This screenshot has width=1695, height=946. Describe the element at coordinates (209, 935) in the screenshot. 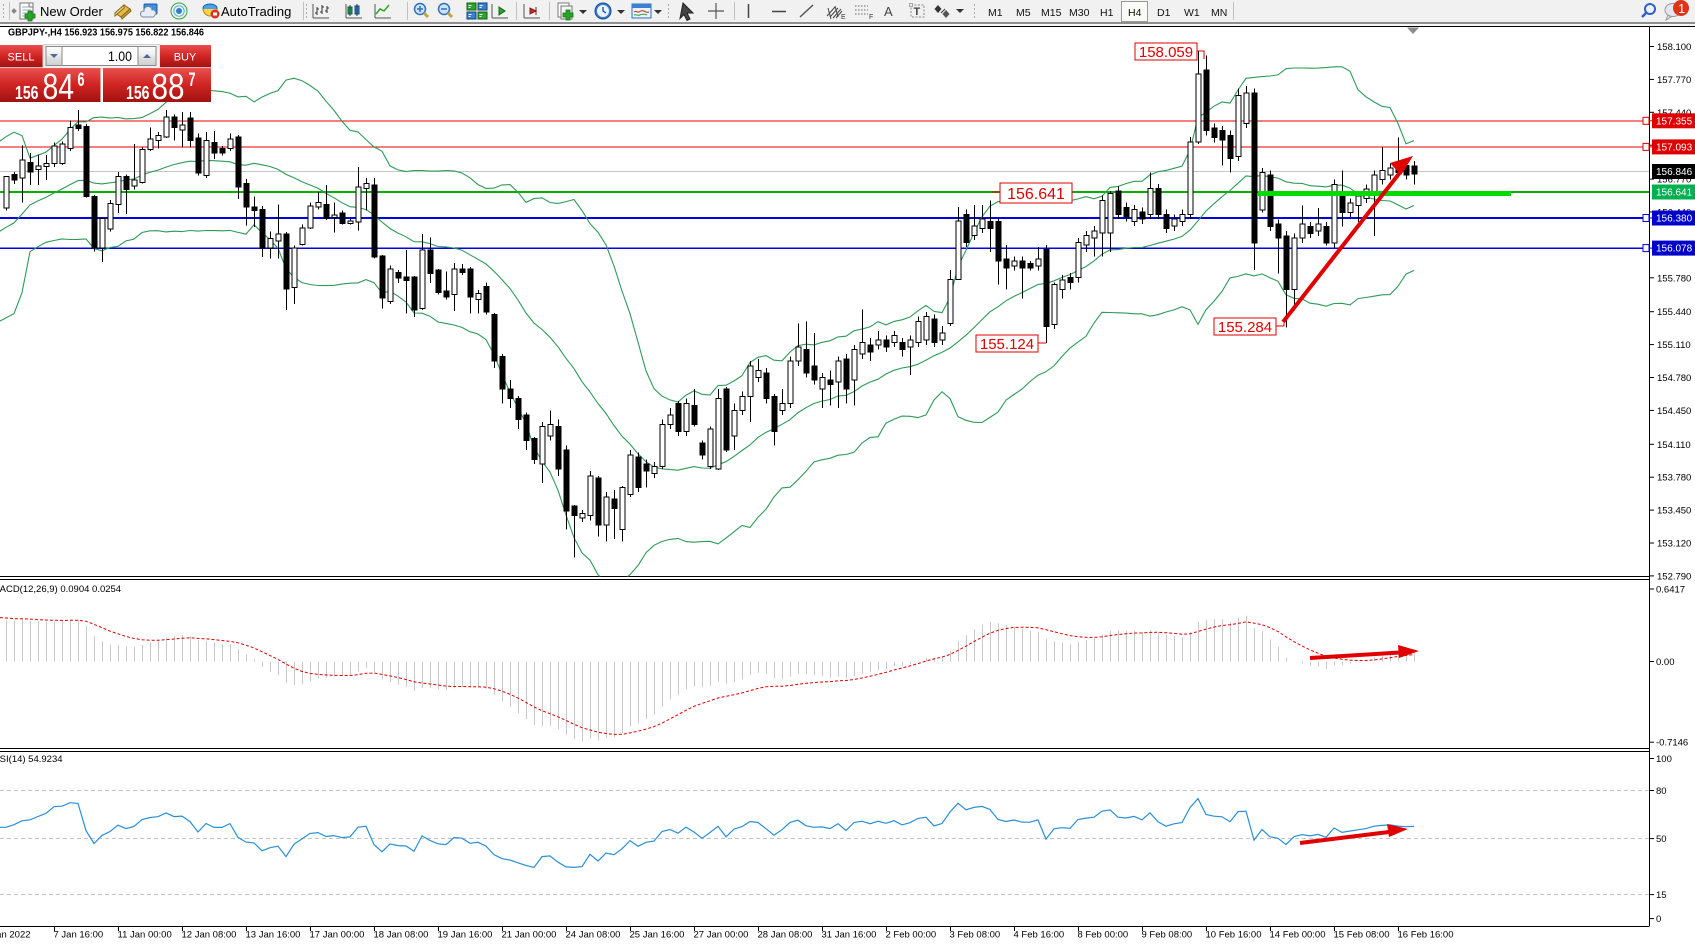

I see `svg-text: 12 Jan 08:00` at that location.